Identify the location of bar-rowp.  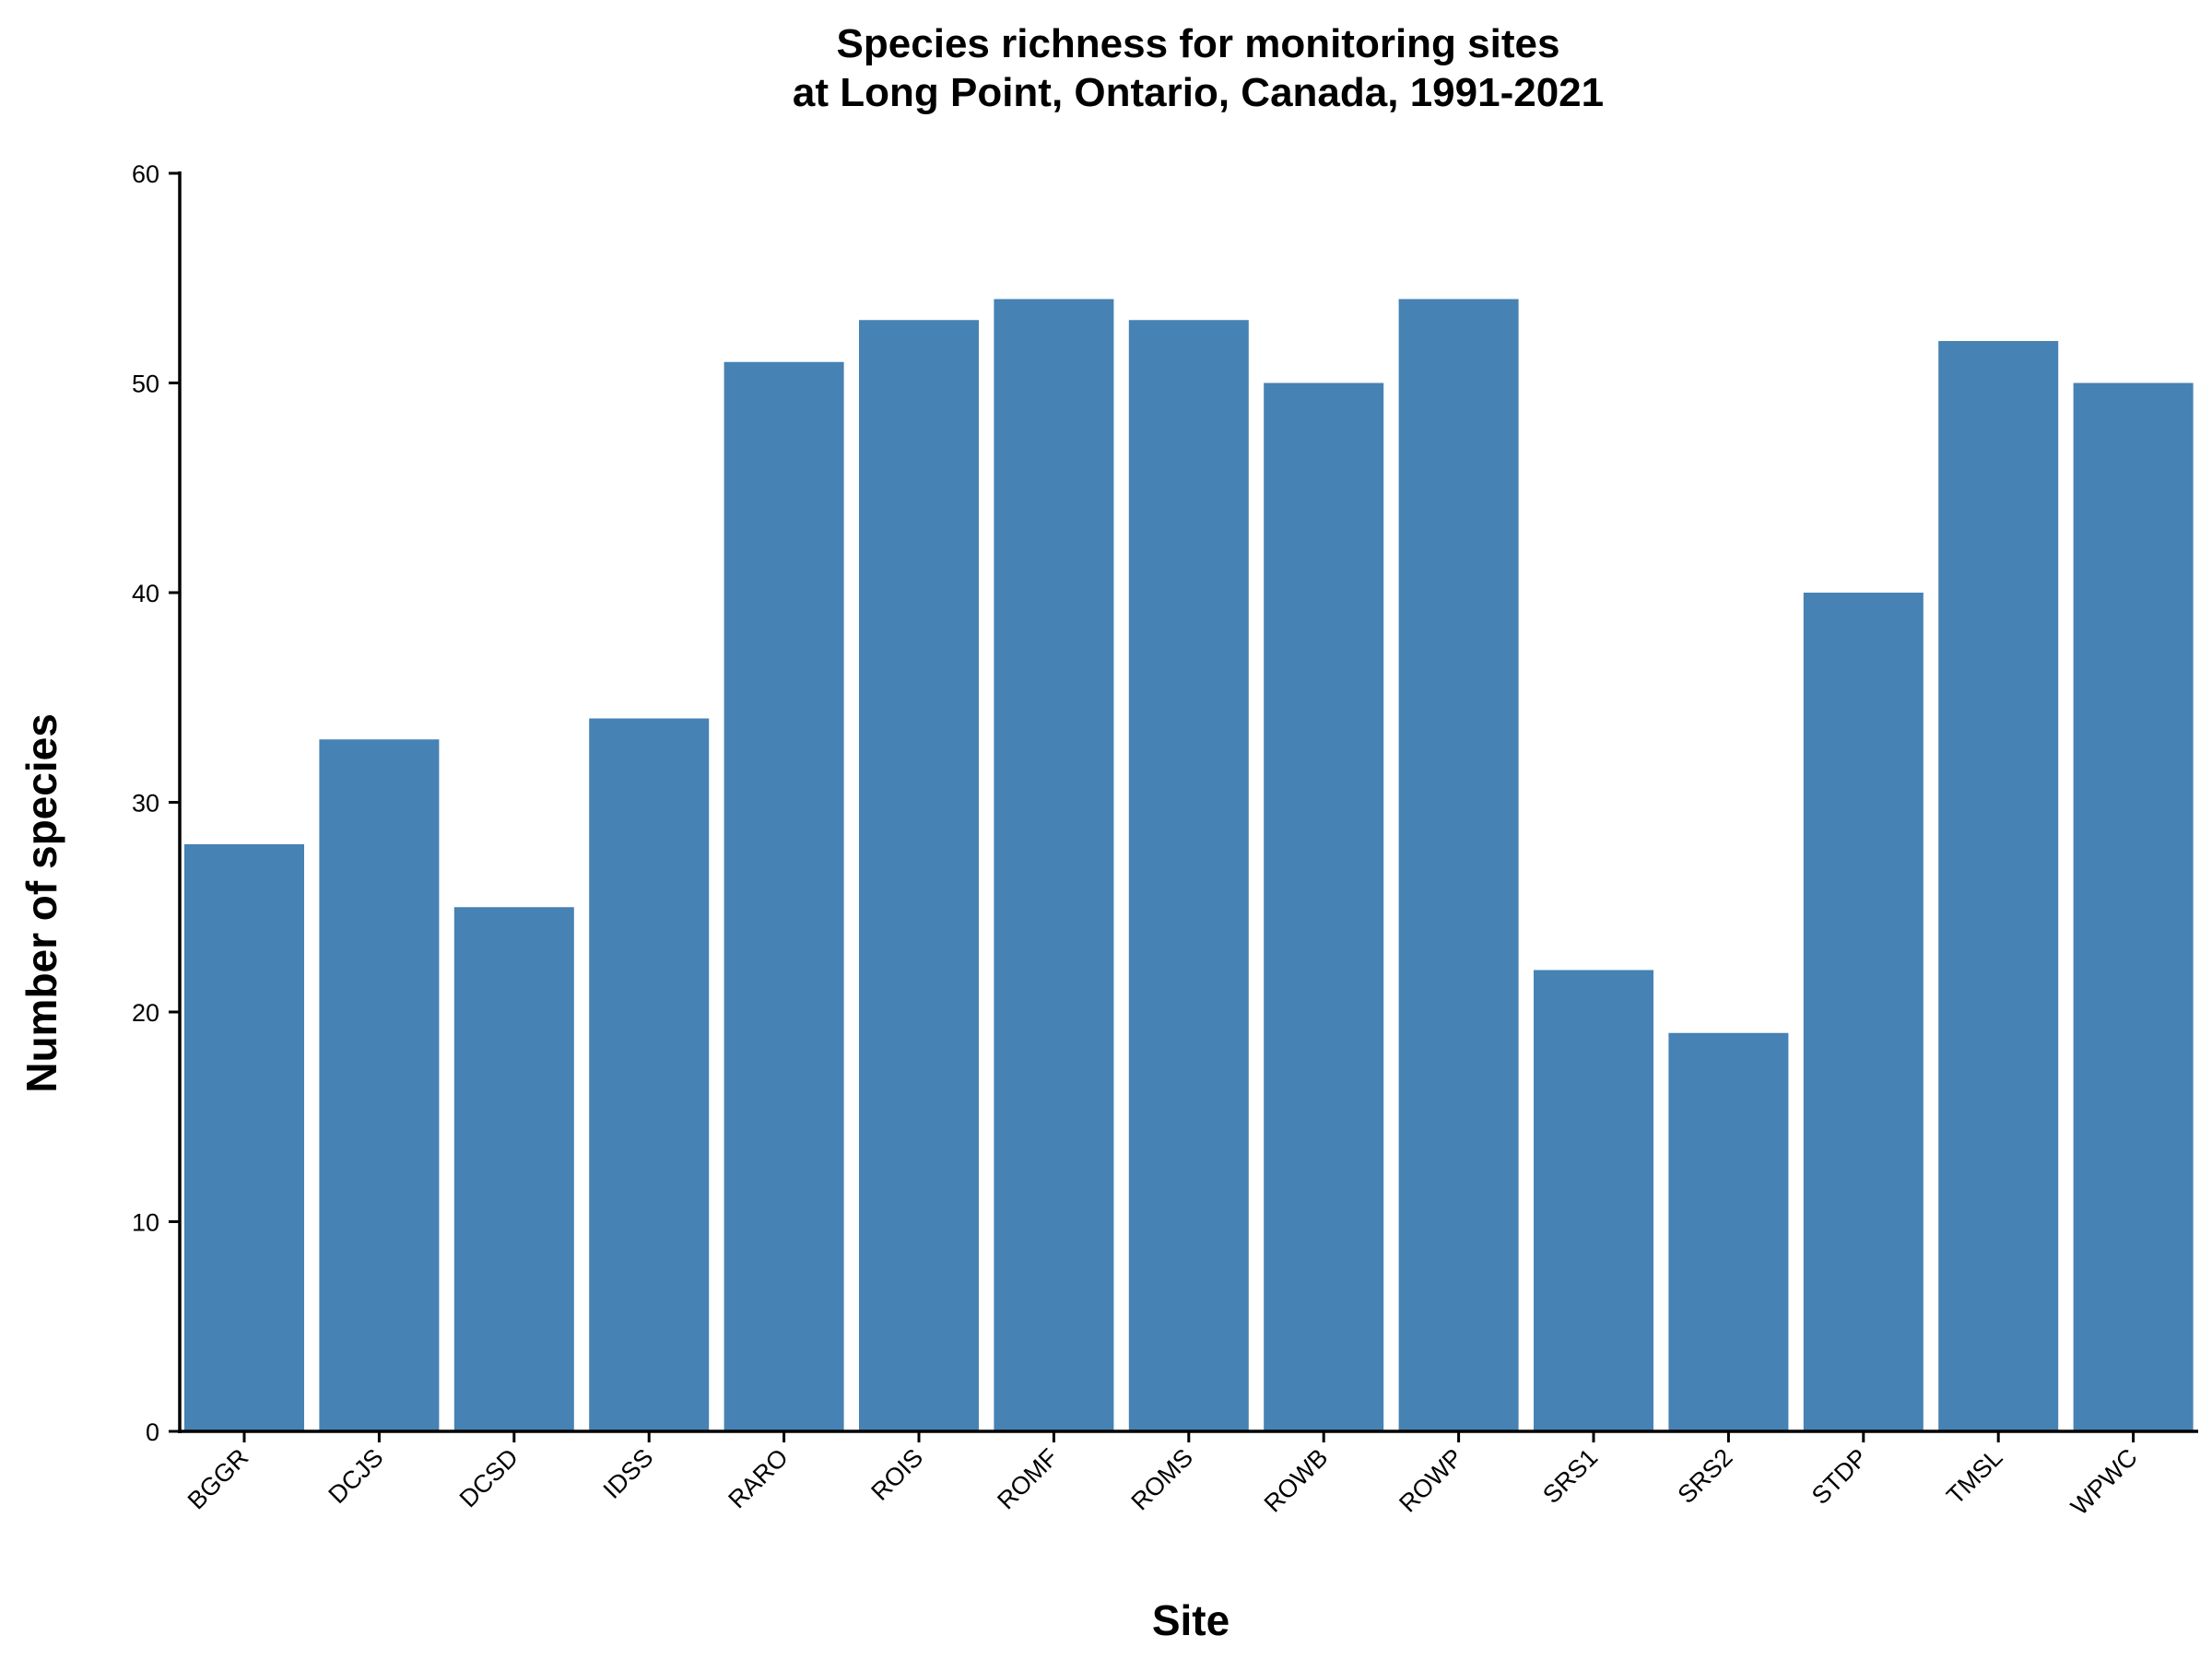
(1458, 865).